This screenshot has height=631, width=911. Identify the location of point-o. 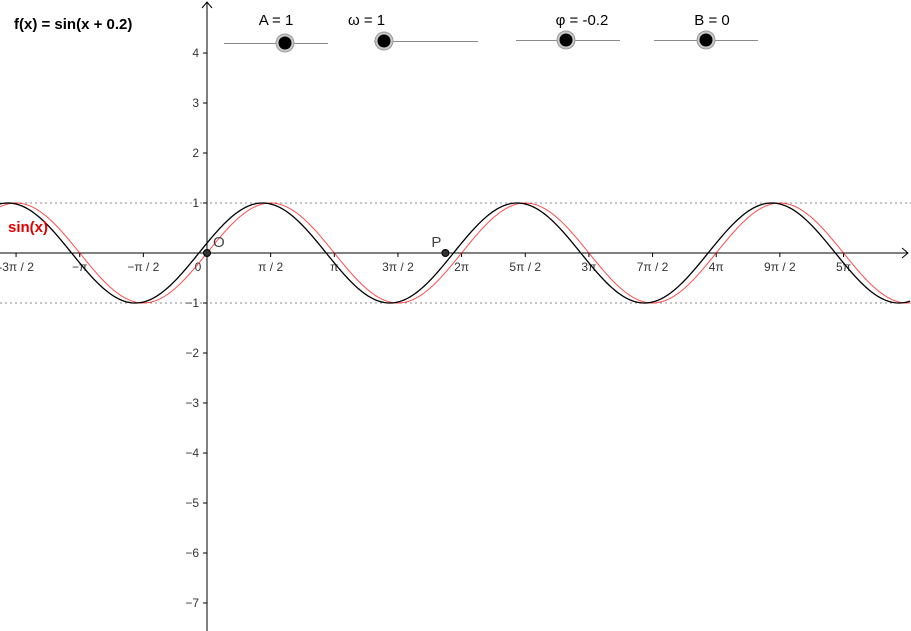
(207, 253).